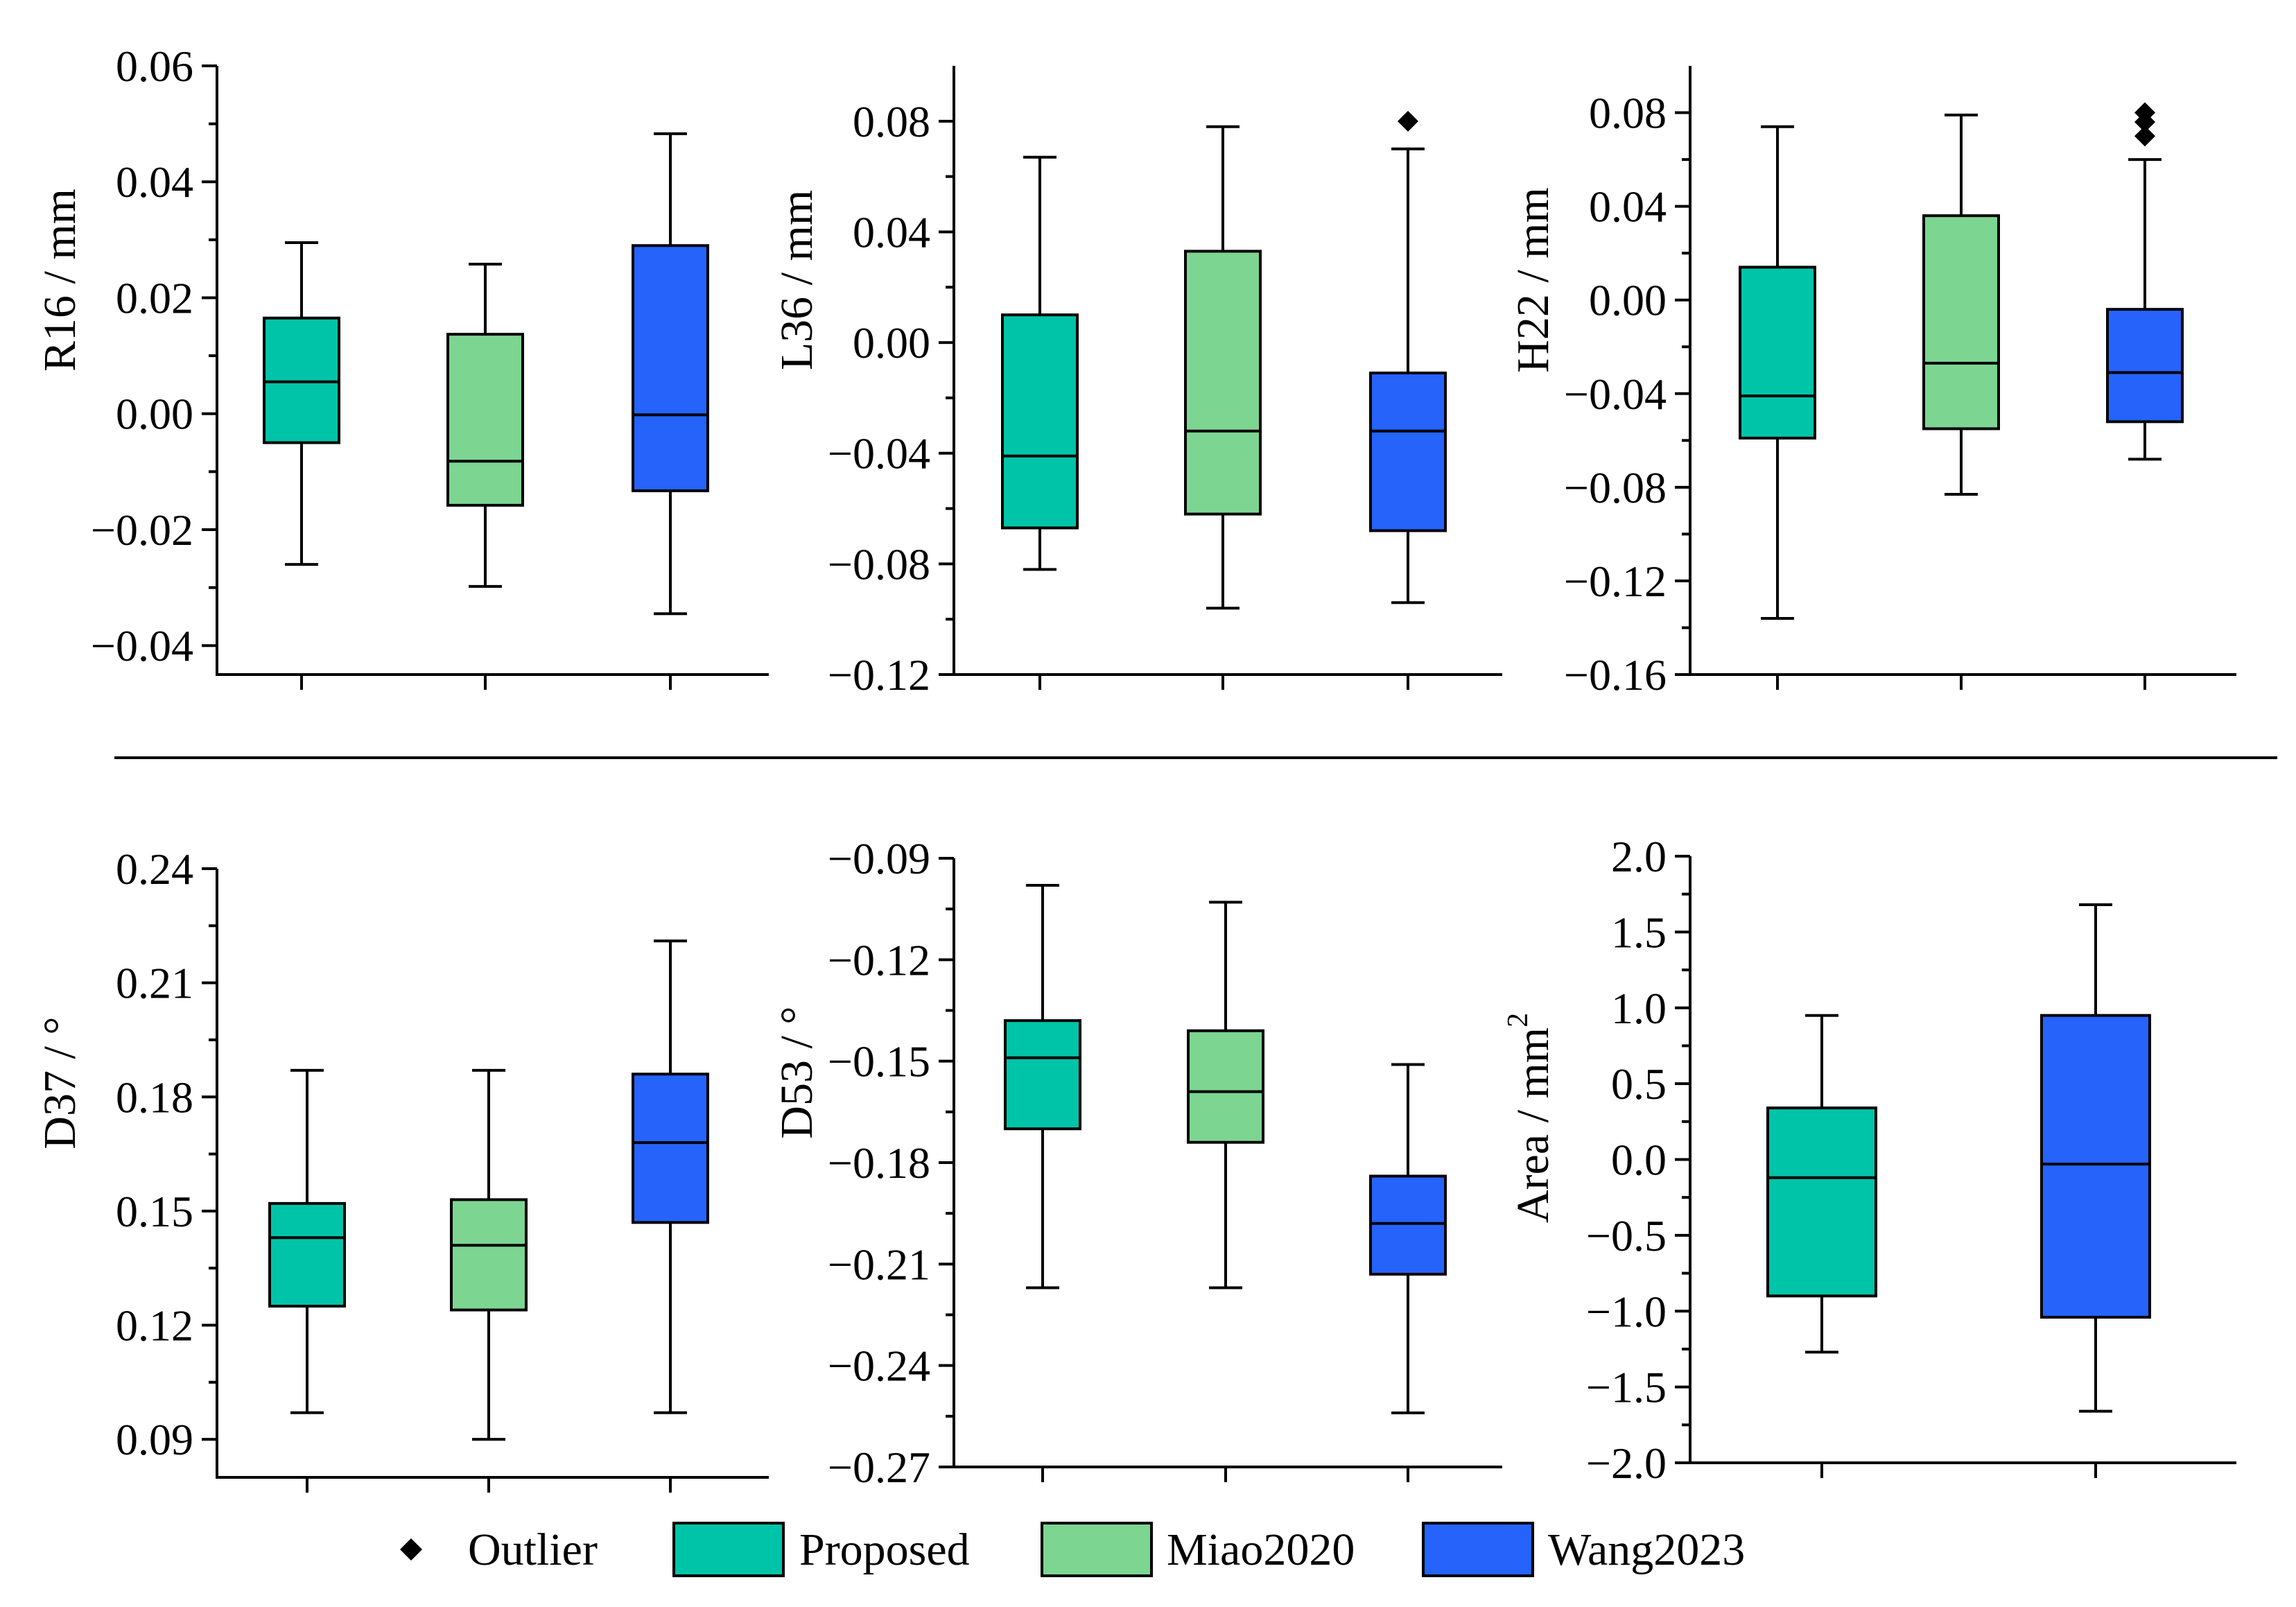 The height and width of the screenshot is (1607, 2296). Describe the element at coordinates (1872, 383) in the screenshot. I see `panel-h22: 0.08 0.04 0.00 −0.04 −0.08 −0.12 −0.16 H22 / mm` at that location.